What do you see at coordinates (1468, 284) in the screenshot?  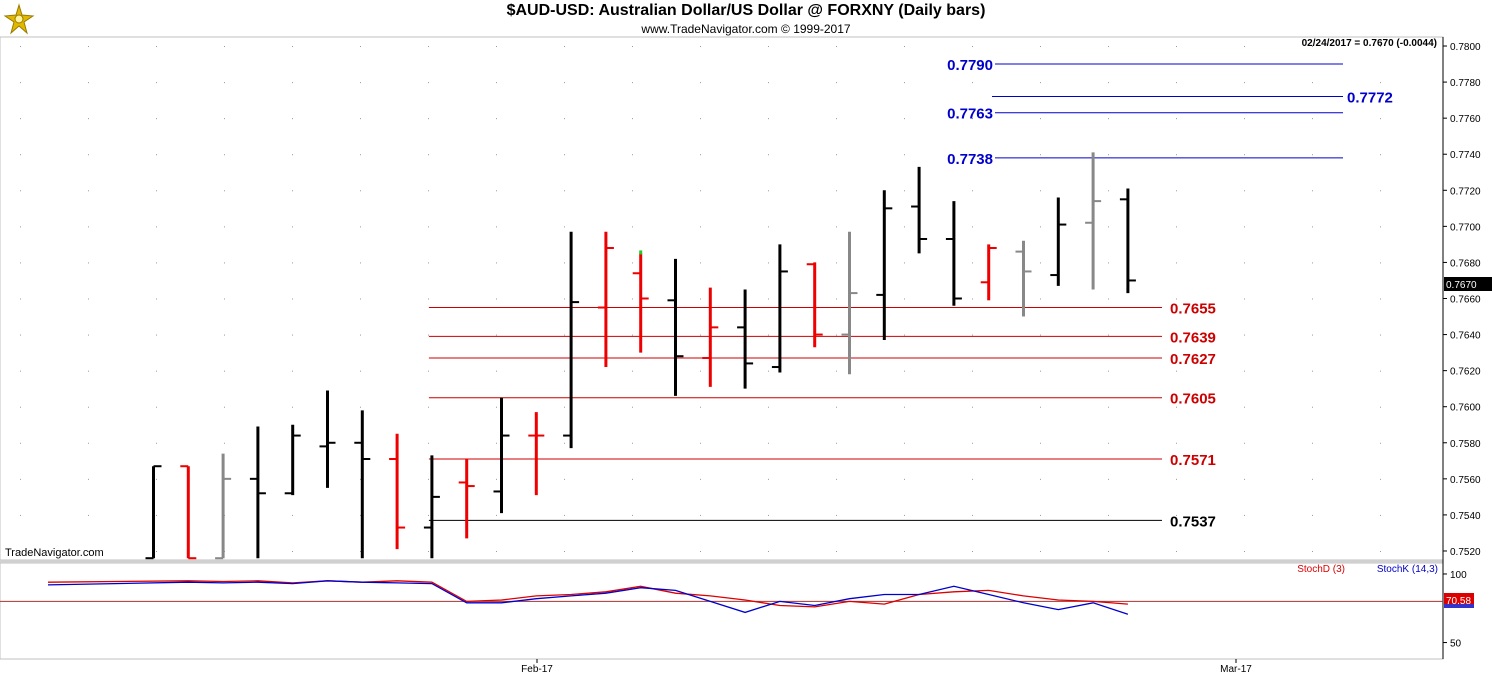 I see `last-price-badge` at bounding box center [1468, 284].